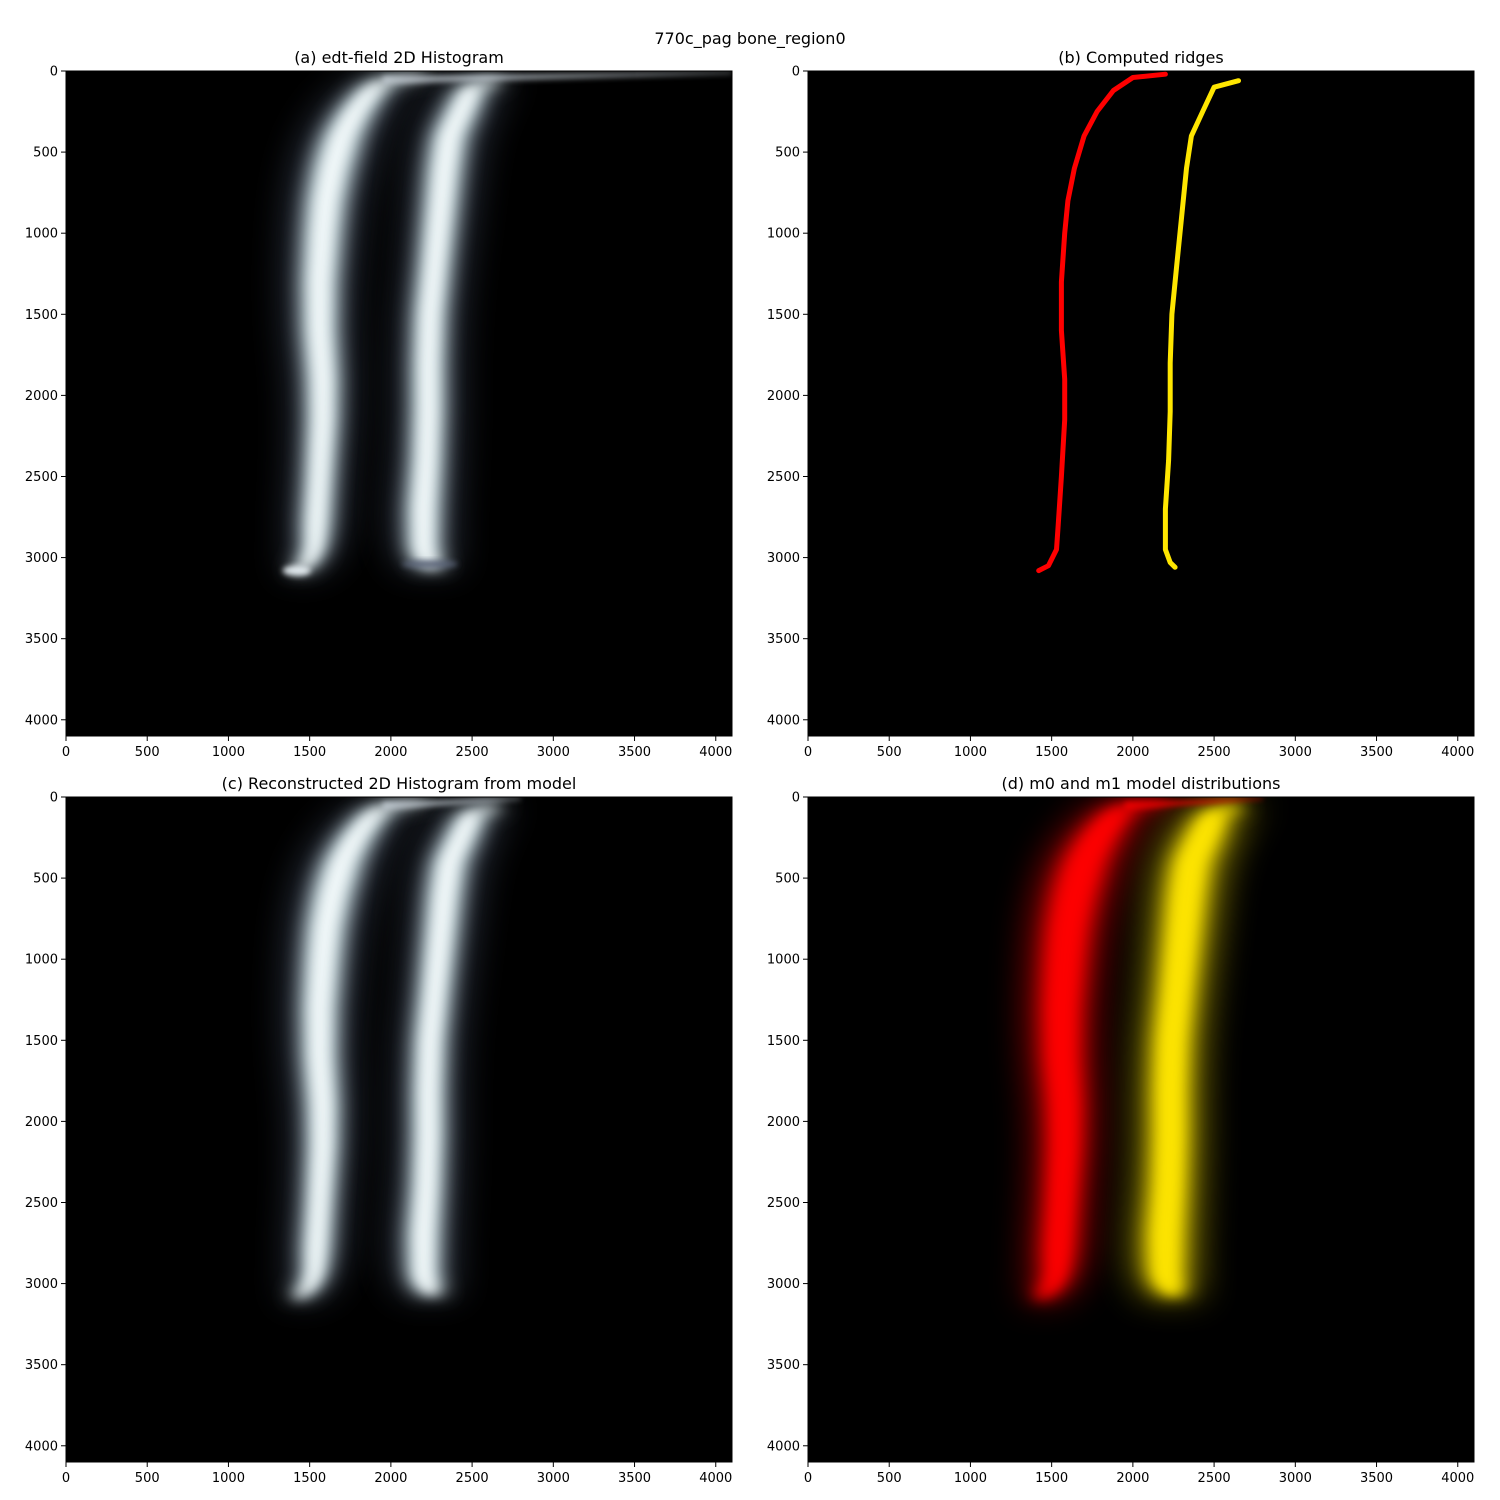 This screenshot has width=1500, height=1500. I want to click on panel-c-image, so click(401, 1047).